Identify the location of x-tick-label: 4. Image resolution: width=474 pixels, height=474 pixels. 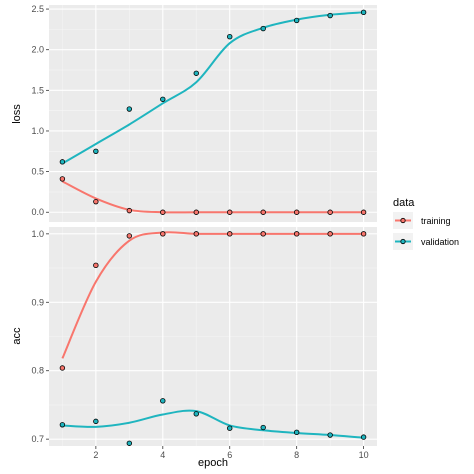
(162, 455).